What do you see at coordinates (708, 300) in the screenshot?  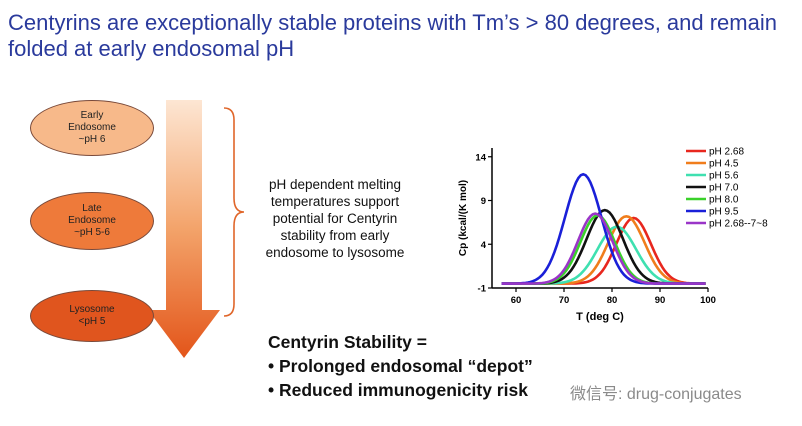 I see `x-tick-label: 100` at bounding box center [708, 300].